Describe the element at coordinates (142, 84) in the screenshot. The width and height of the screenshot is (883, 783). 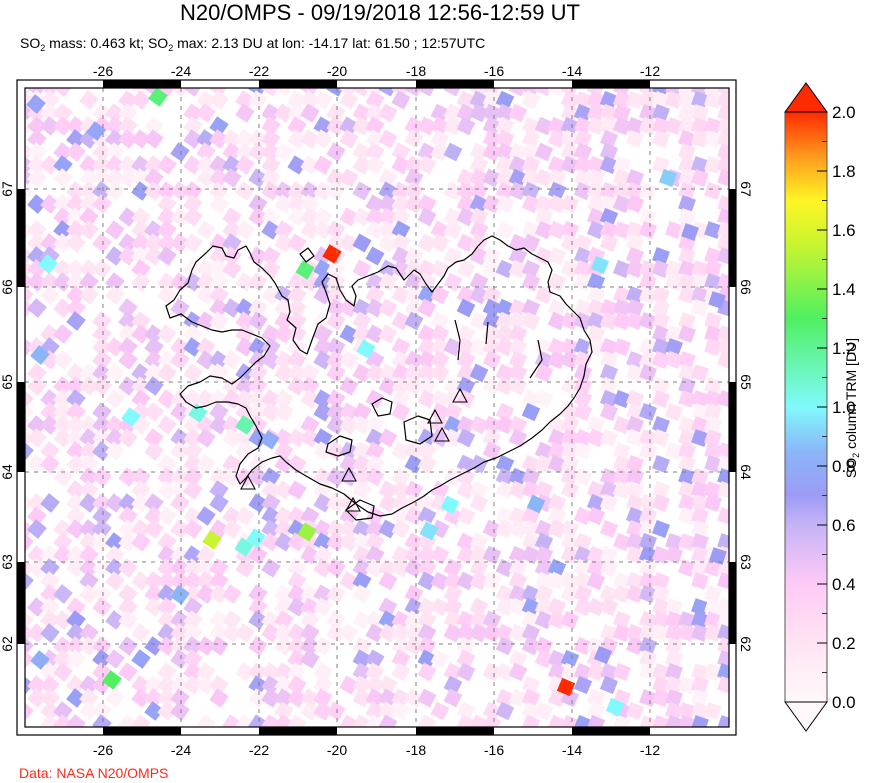
I see `frame-bar` at that location.